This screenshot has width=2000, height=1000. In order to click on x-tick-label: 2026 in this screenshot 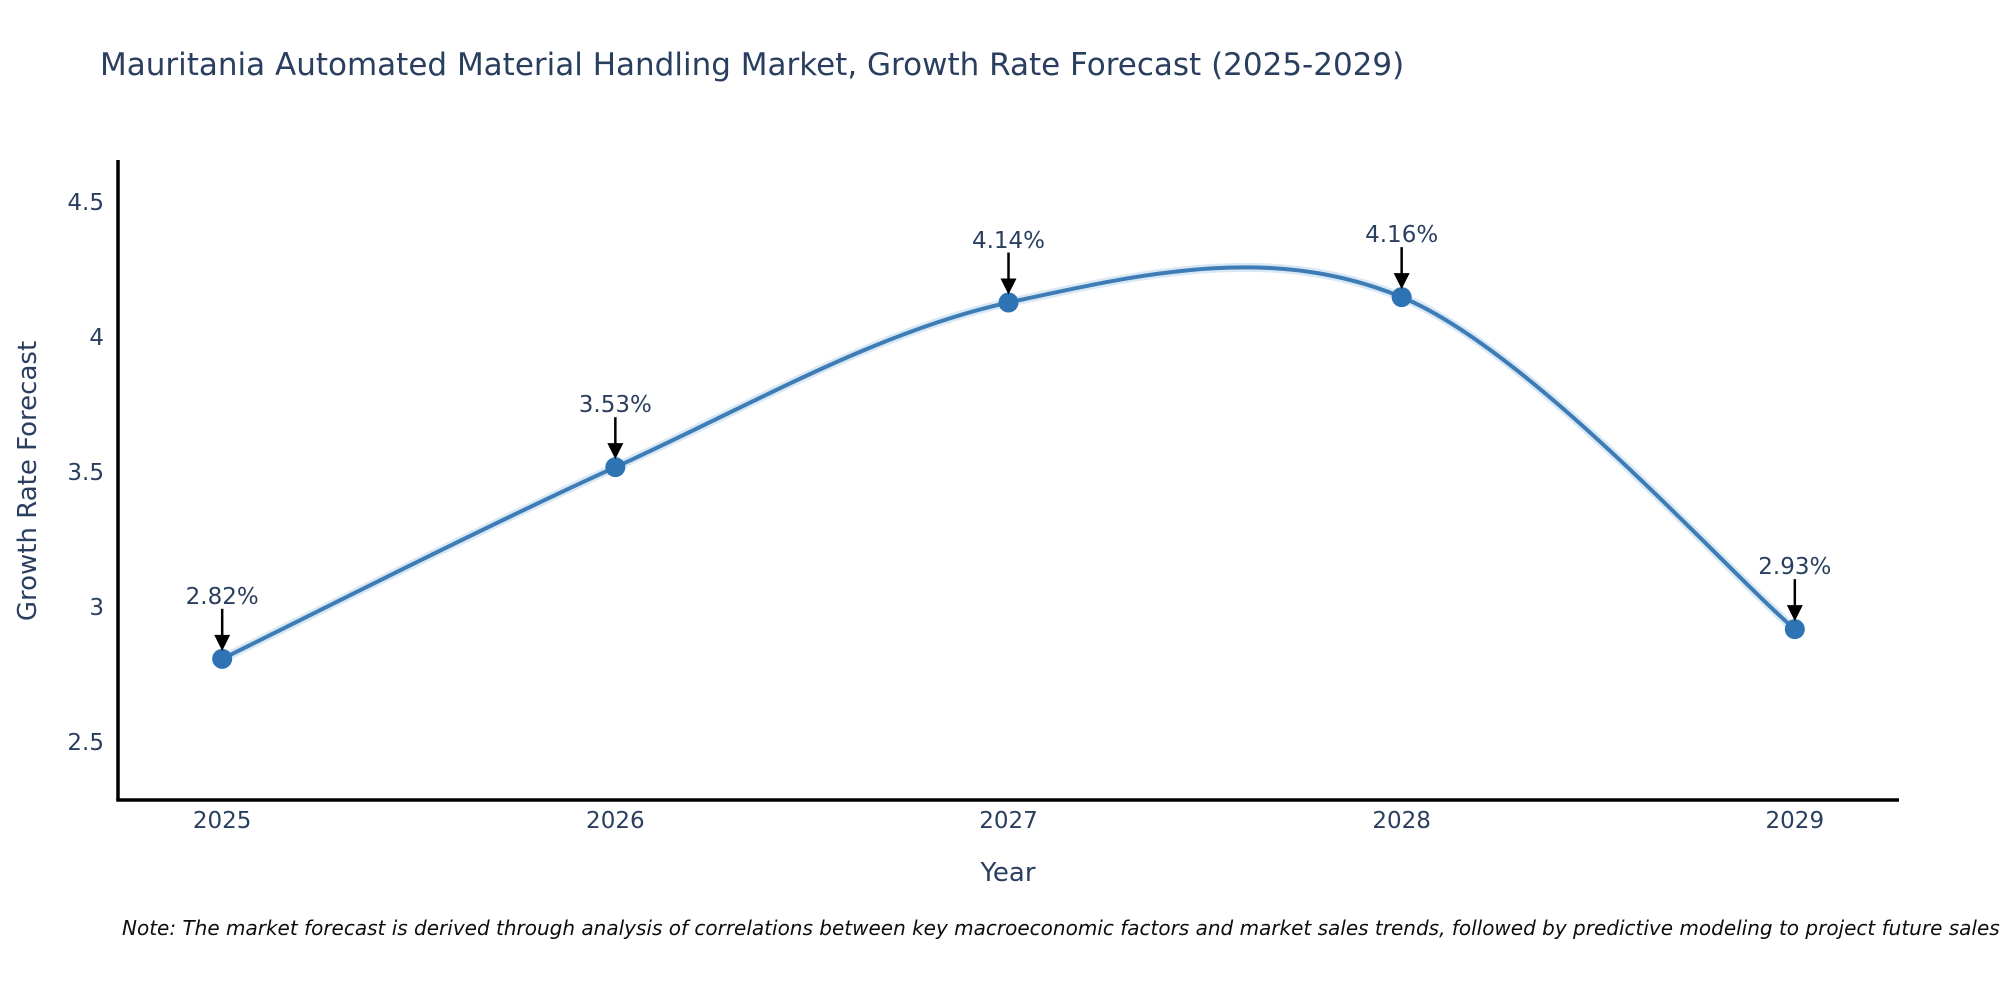, I will do `click(615, 821)`.